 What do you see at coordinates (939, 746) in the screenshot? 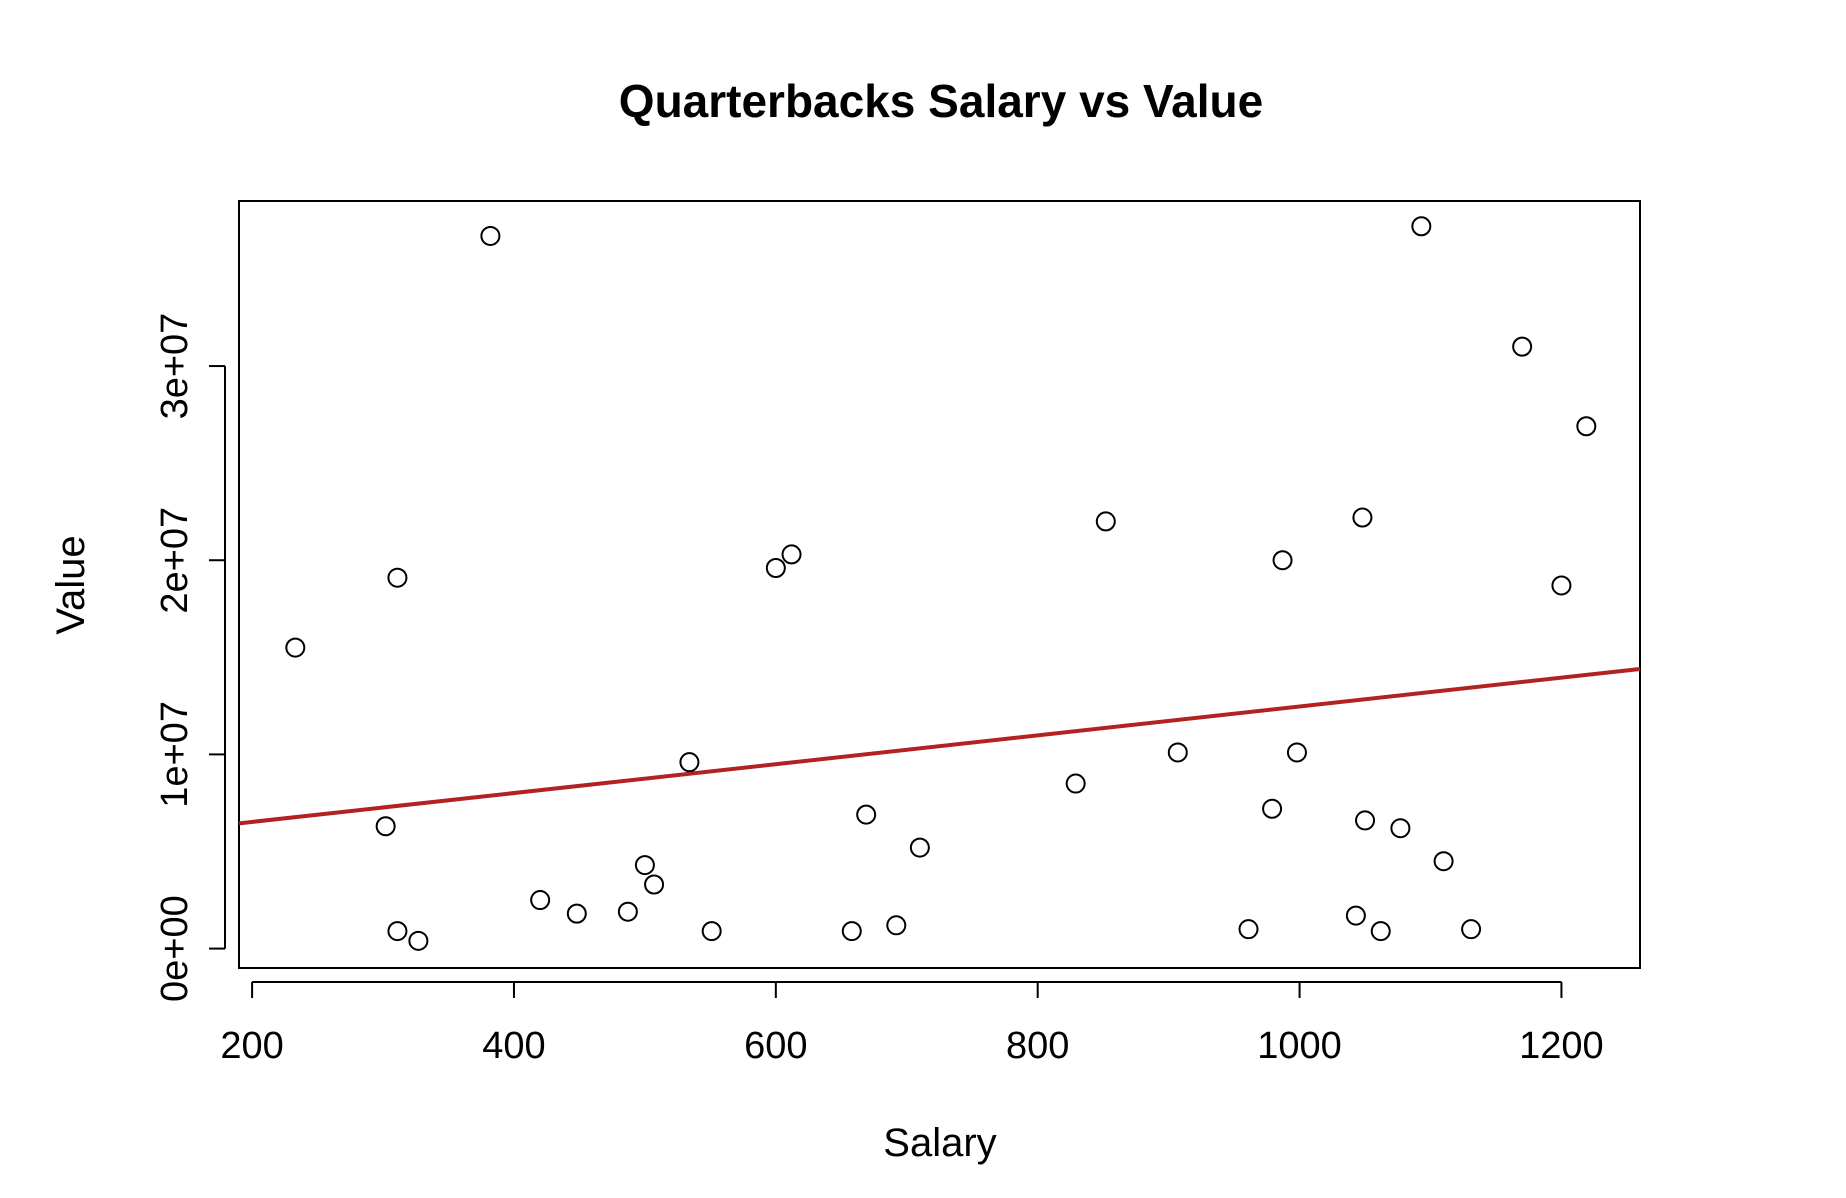
I see `regression-line` at bounding box center [939, 746].